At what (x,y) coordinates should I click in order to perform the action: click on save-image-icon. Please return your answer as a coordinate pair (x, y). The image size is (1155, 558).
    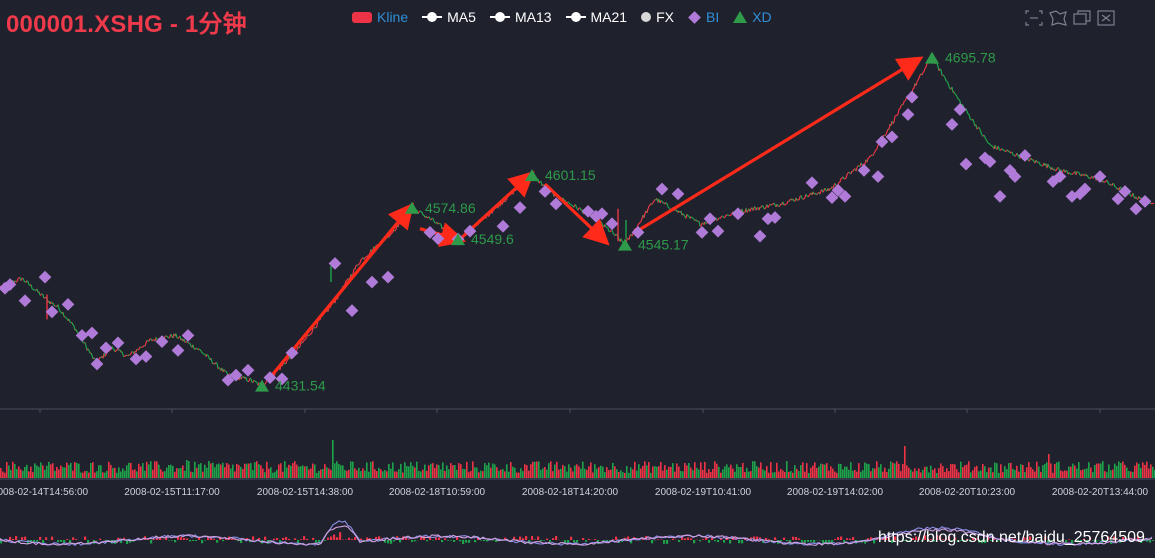
    Looking at the image, I should click on (1106, 18).